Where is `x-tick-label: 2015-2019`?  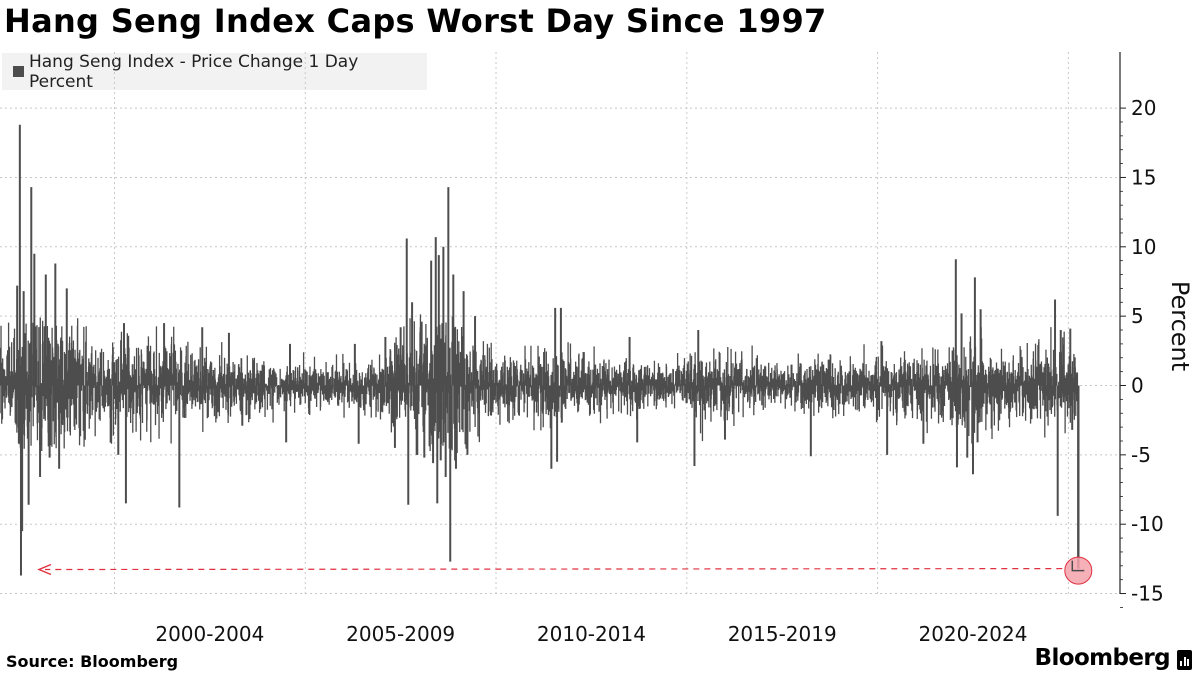 x-tick-label: 2015-2019 is located at coordinates (782, 634).